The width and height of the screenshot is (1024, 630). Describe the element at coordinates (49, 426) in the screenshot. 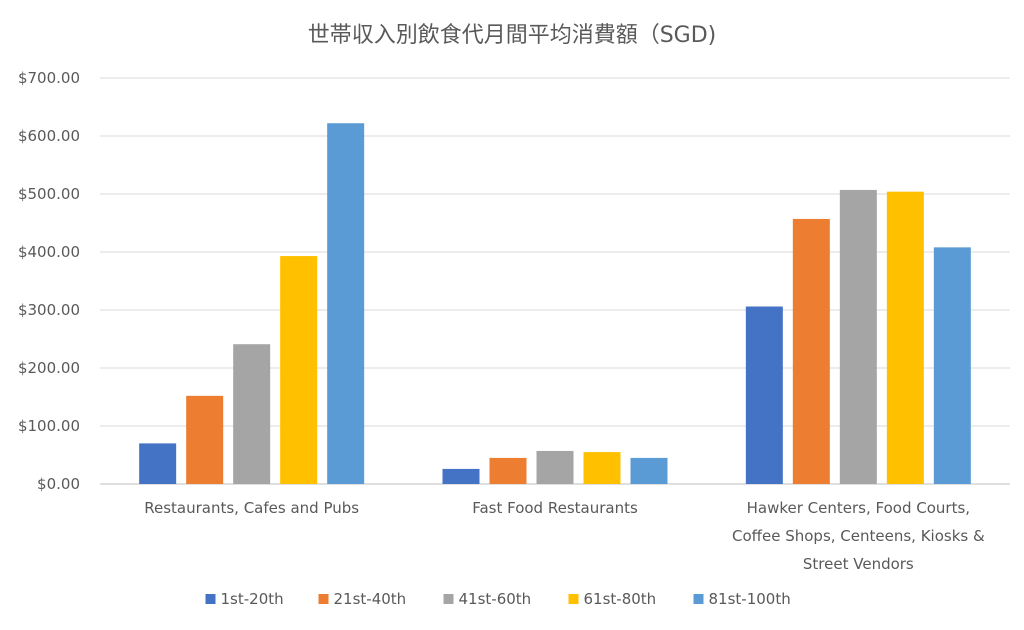

I see `y-tick-label: $100.00` at that location.